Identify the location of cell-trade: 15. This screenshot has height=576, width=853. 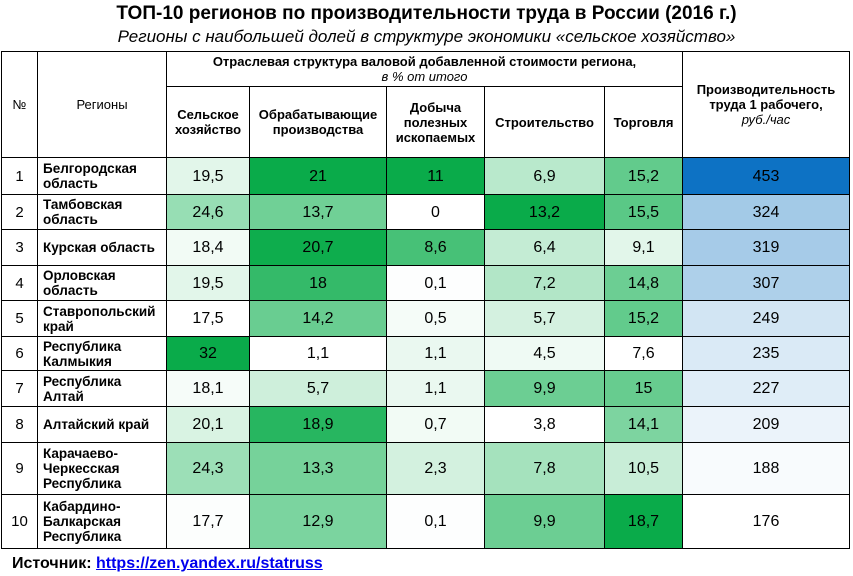
(643, 388).